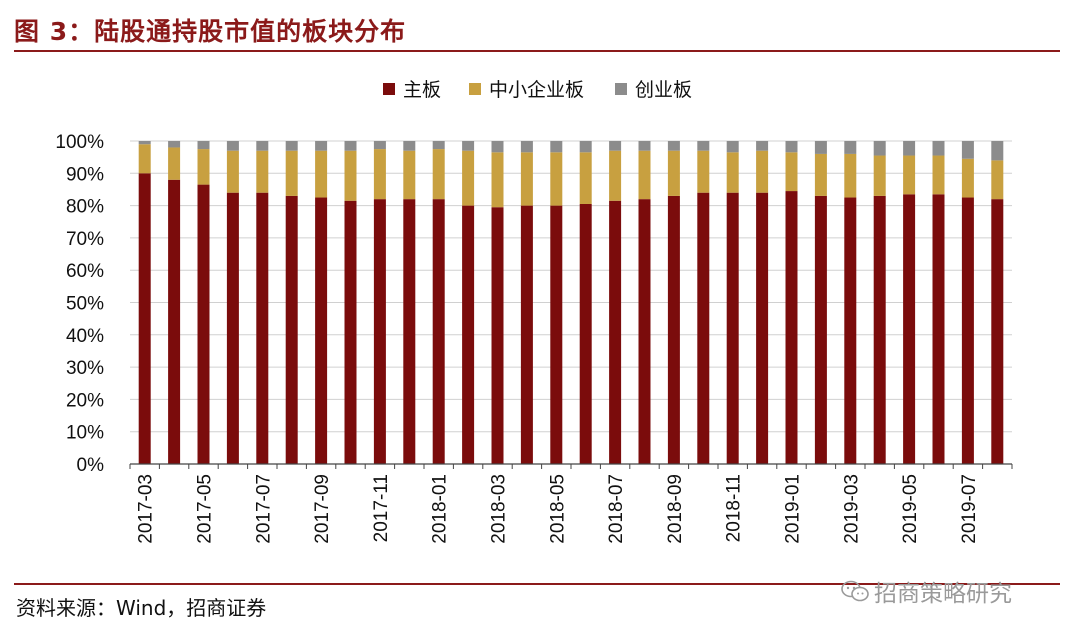 Image resolution: width=1080 pixels, height=637 pixels. Describe the element at coordinates (793, 509) in the screenshot. I see `x-tick-label: 2019-01` at that location.